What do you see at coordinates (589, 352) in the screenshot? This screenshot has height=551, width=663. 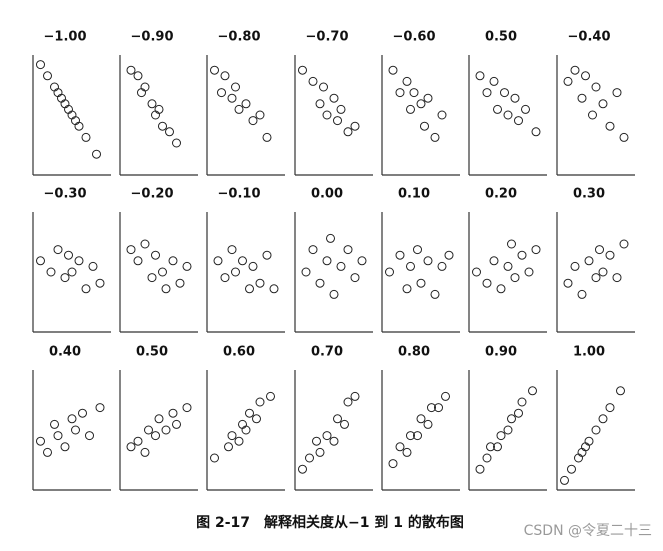 I see `panel-title: 1.00` at bounding box center [589, 352].